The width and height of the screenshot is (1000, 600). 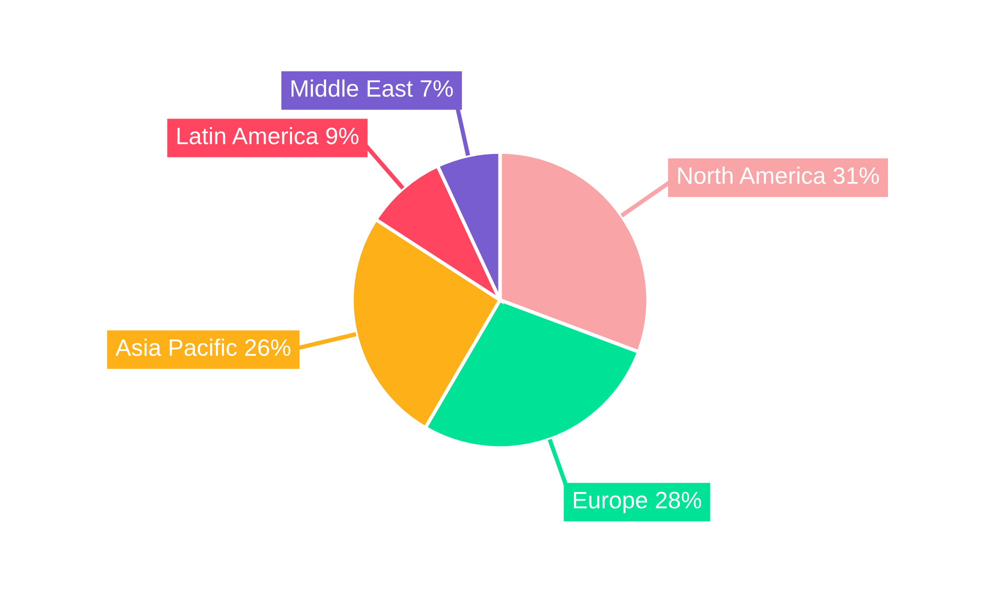 What do you see at coordinates (372, 88) in the screenshot?
I see `slice-label: Middle East 7%` at bounding box center [372, 88].